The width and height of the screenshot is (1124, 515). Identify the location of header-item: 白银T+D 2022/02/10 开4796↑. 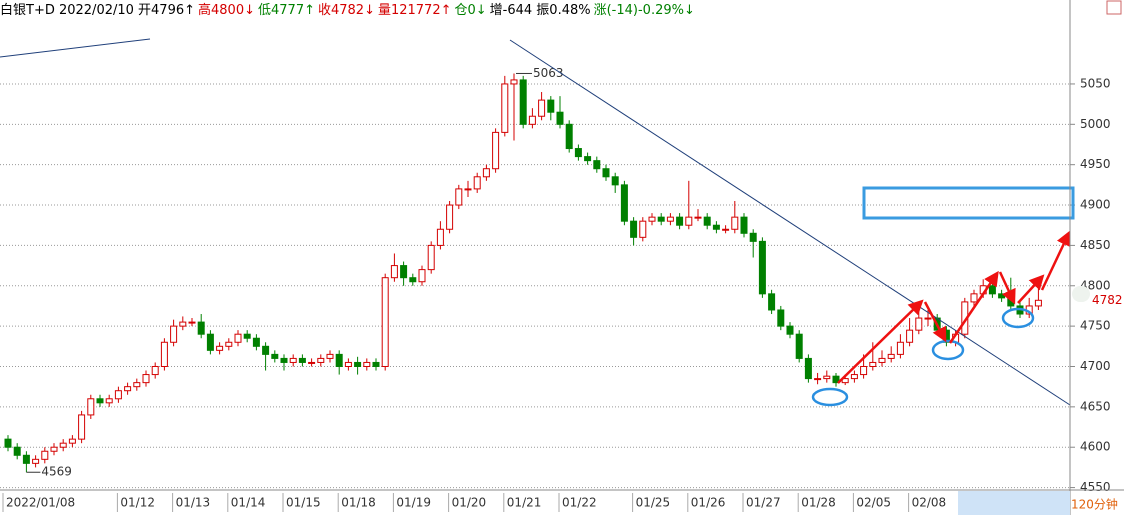
(97, 10).